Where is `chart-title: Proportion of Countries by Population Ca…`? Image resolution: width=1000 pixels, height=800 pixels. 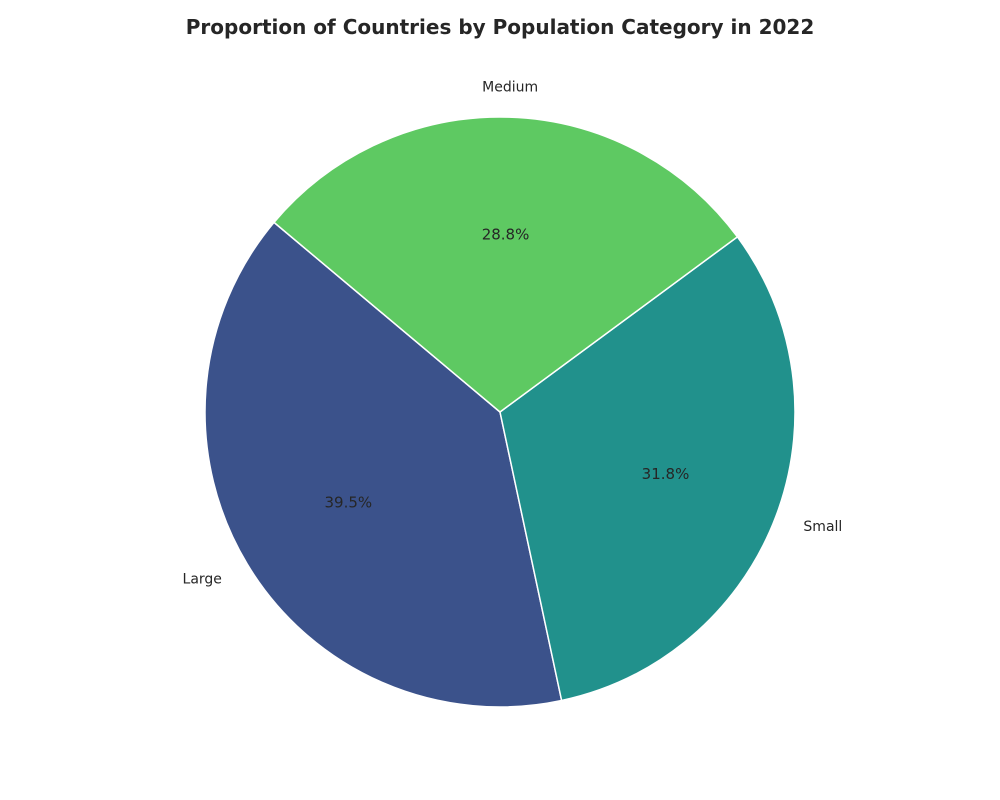 chart-title: Proportion of Countries by Population Ca… is located at coordinates (500, 27).